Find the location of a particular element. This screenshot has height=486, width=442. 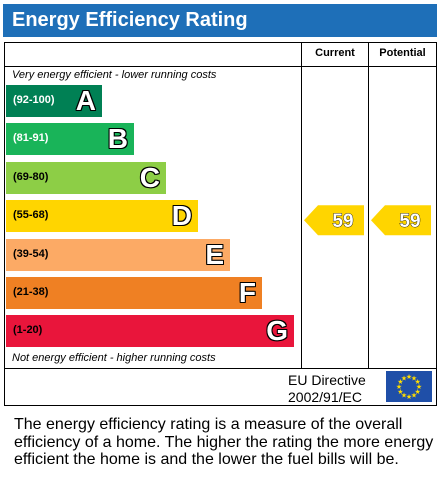

band-a: (92-100) A is located at coordinates (54, 101).